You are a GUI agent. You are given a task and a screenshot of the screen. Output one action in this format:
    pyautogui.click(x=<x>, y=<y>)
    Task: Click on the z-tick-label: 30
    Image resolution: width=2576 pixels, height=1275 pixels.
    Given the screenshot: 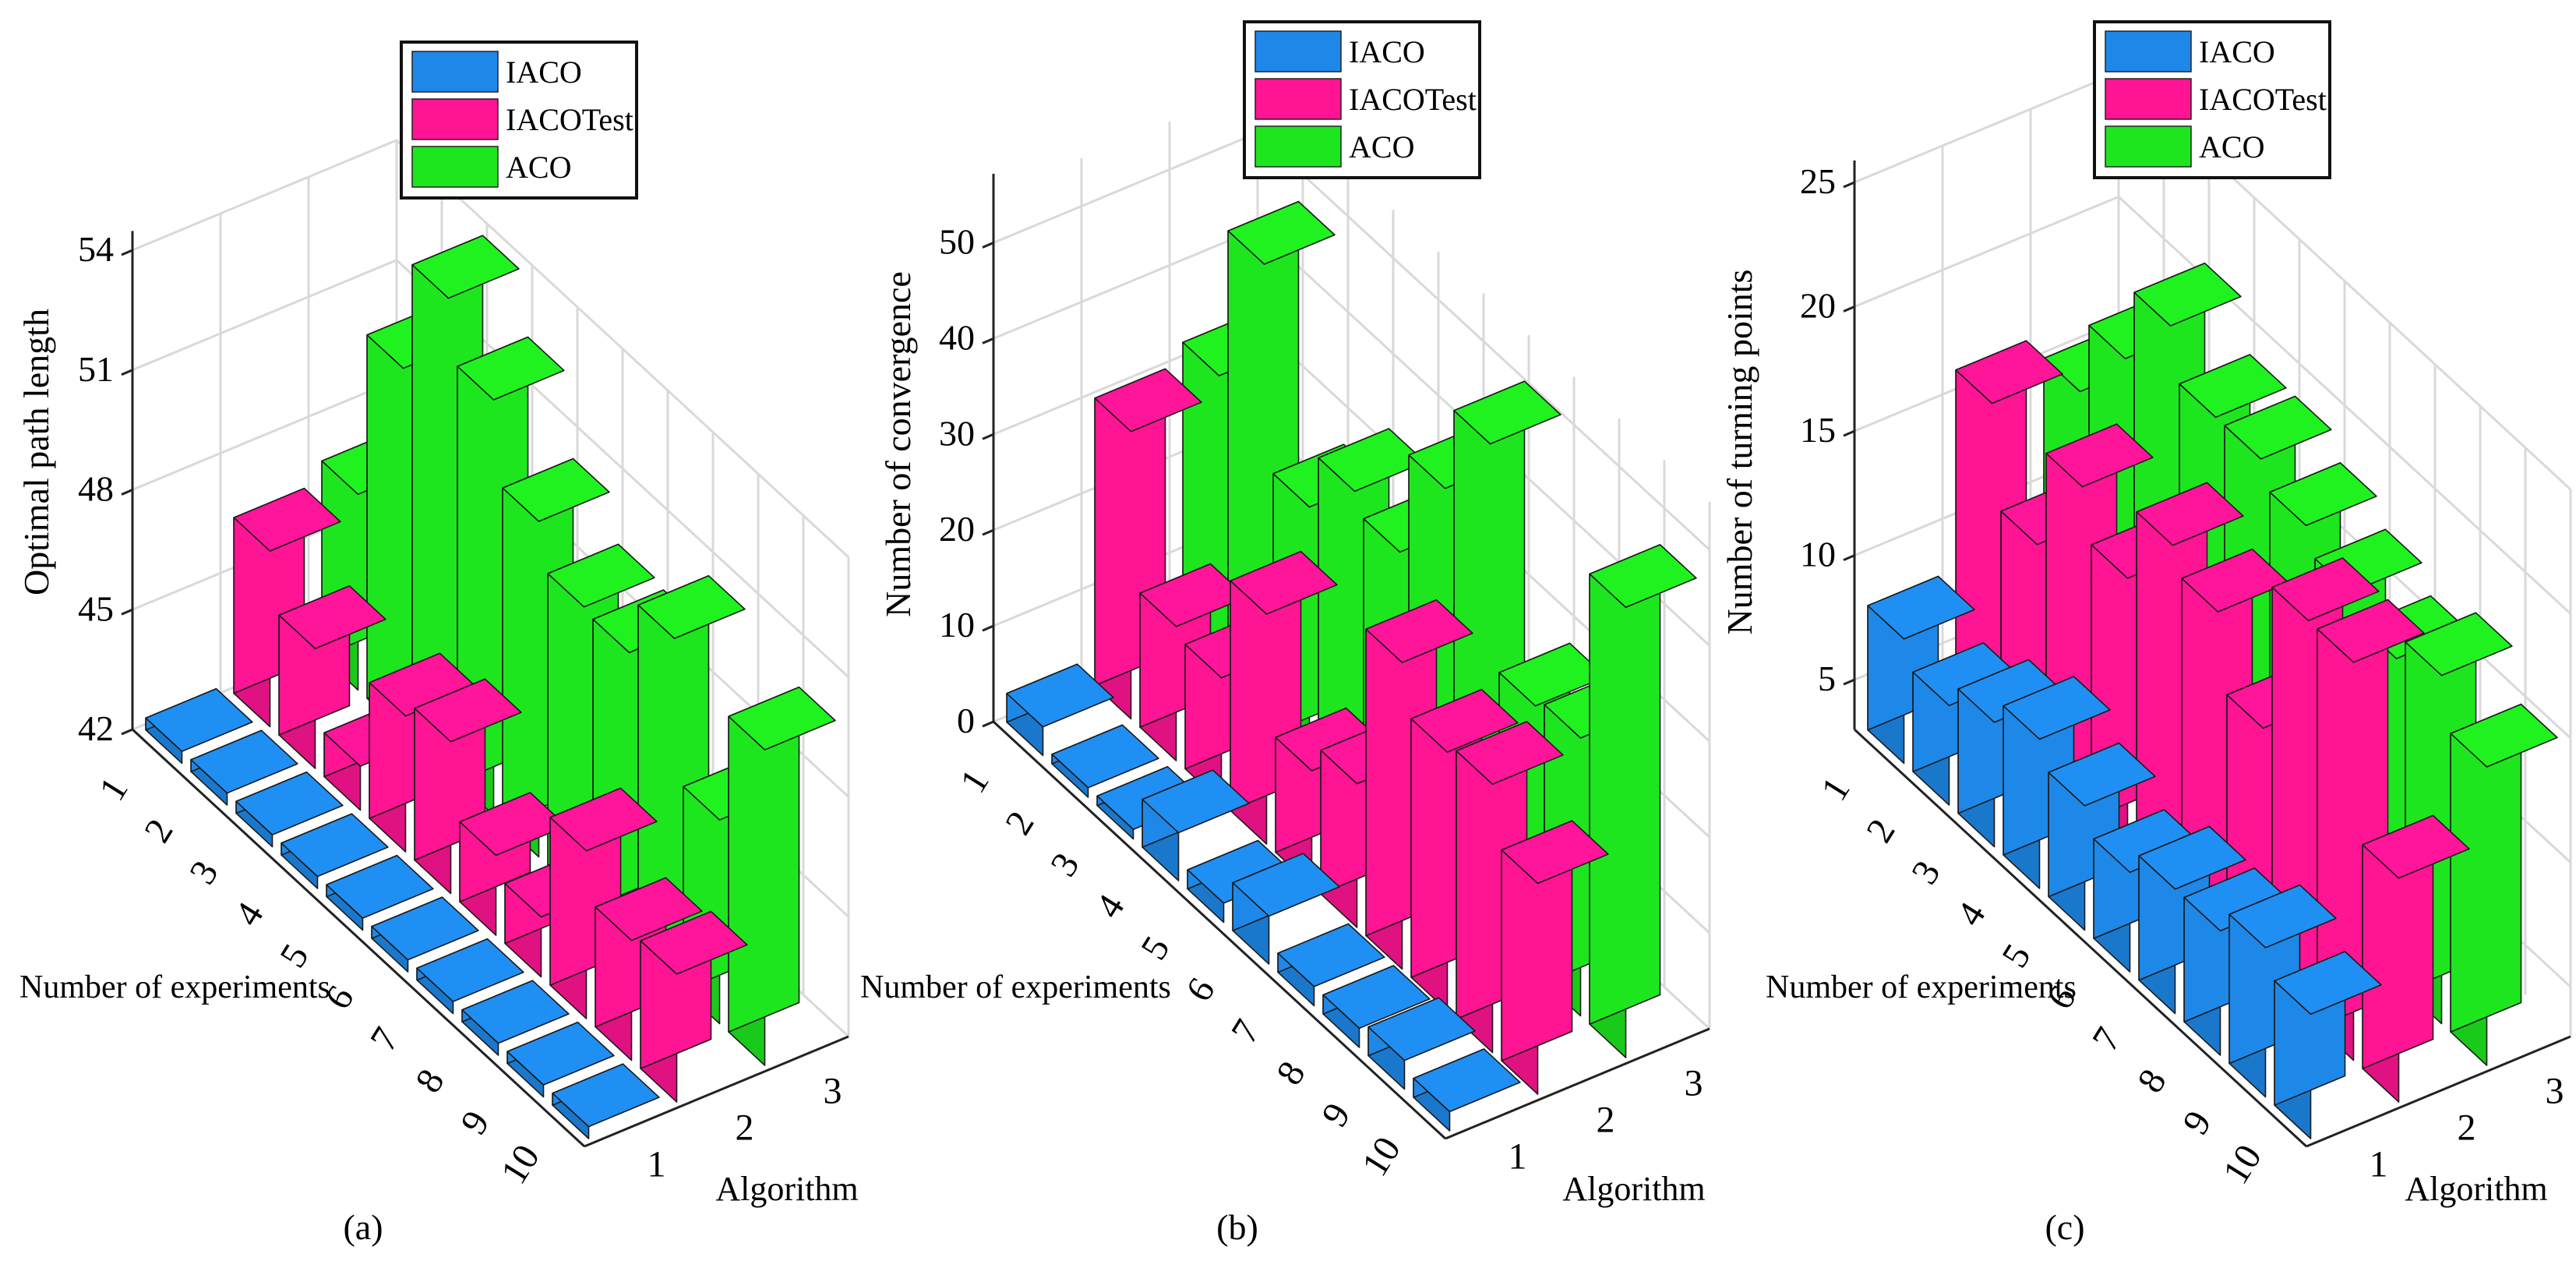 What is the action you would take?
    pyautogui.click(x=957, y=433)
    